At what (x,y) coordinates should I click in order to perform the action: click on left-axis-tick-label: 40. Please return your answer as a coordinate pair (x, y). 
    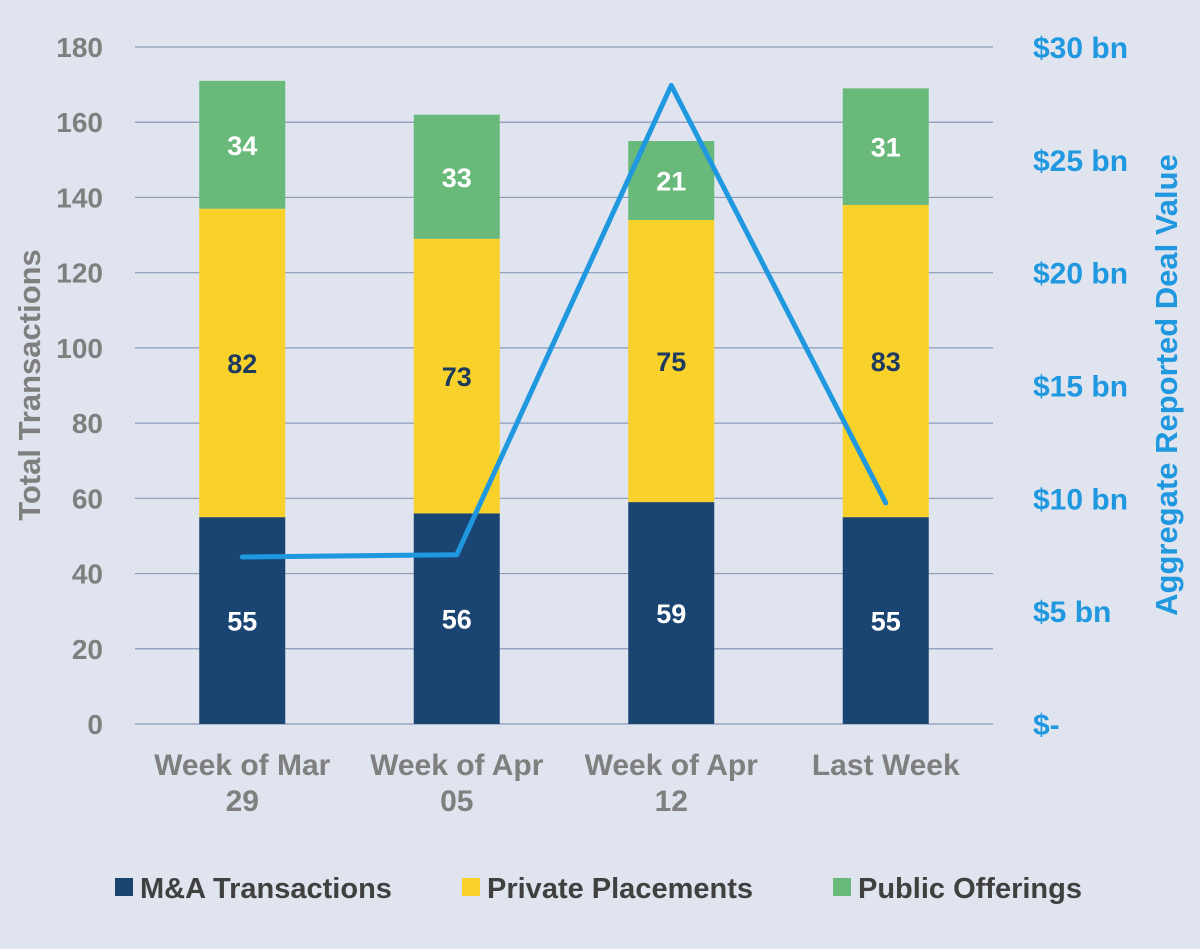
    Looking at the image, I should click on (87, 574).